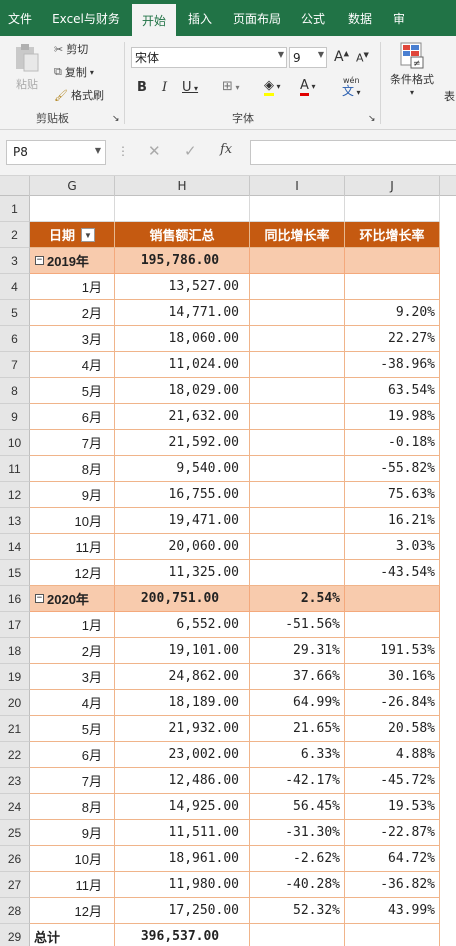  I want to click on cell: 6.33%, so click(297, 755).